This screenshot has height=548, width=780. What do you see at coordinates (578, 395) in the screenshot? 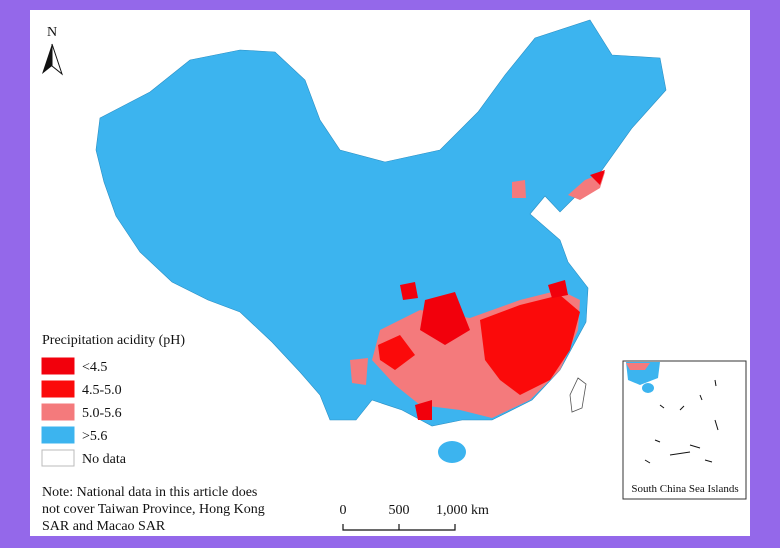
I see `taiwan` at bounding box center [578, 395].